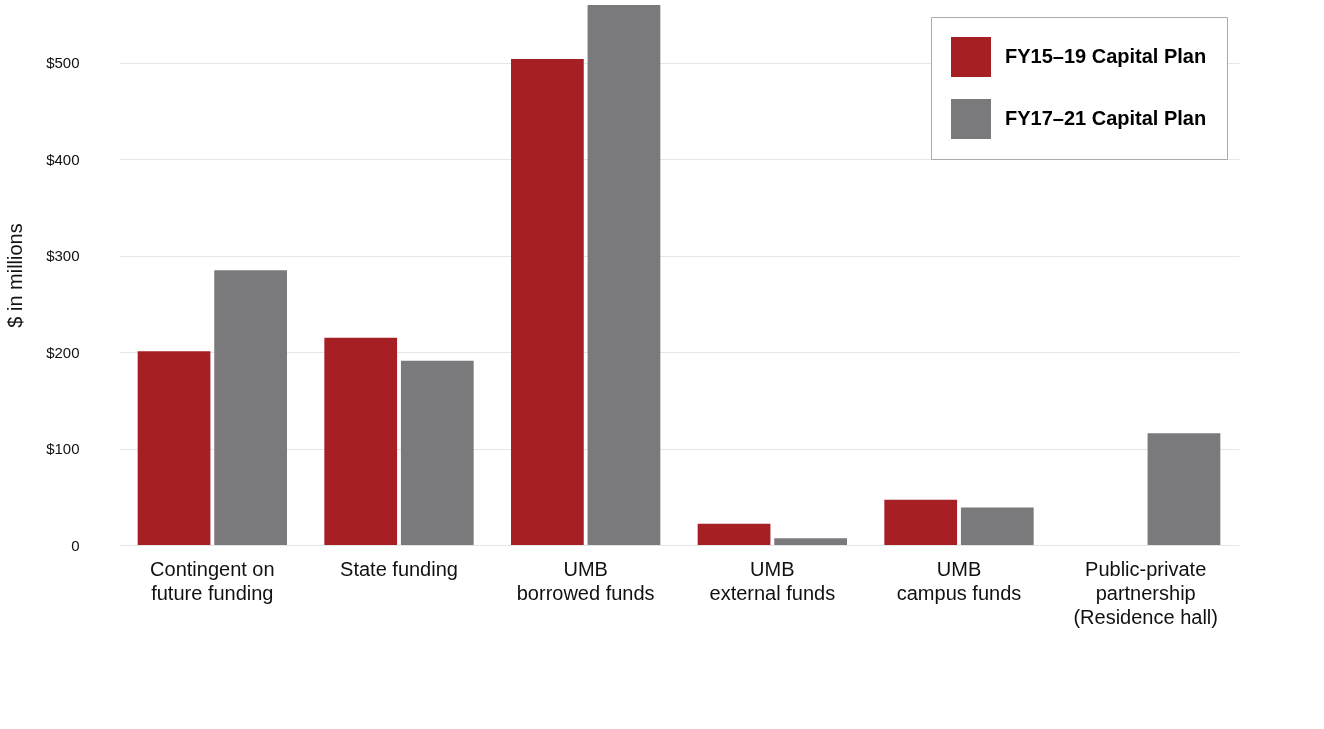  Describe the element at coordinates (1106, 118) in the screenshot. I see `legend-label: FY17–21 Capital Plan` at that location.